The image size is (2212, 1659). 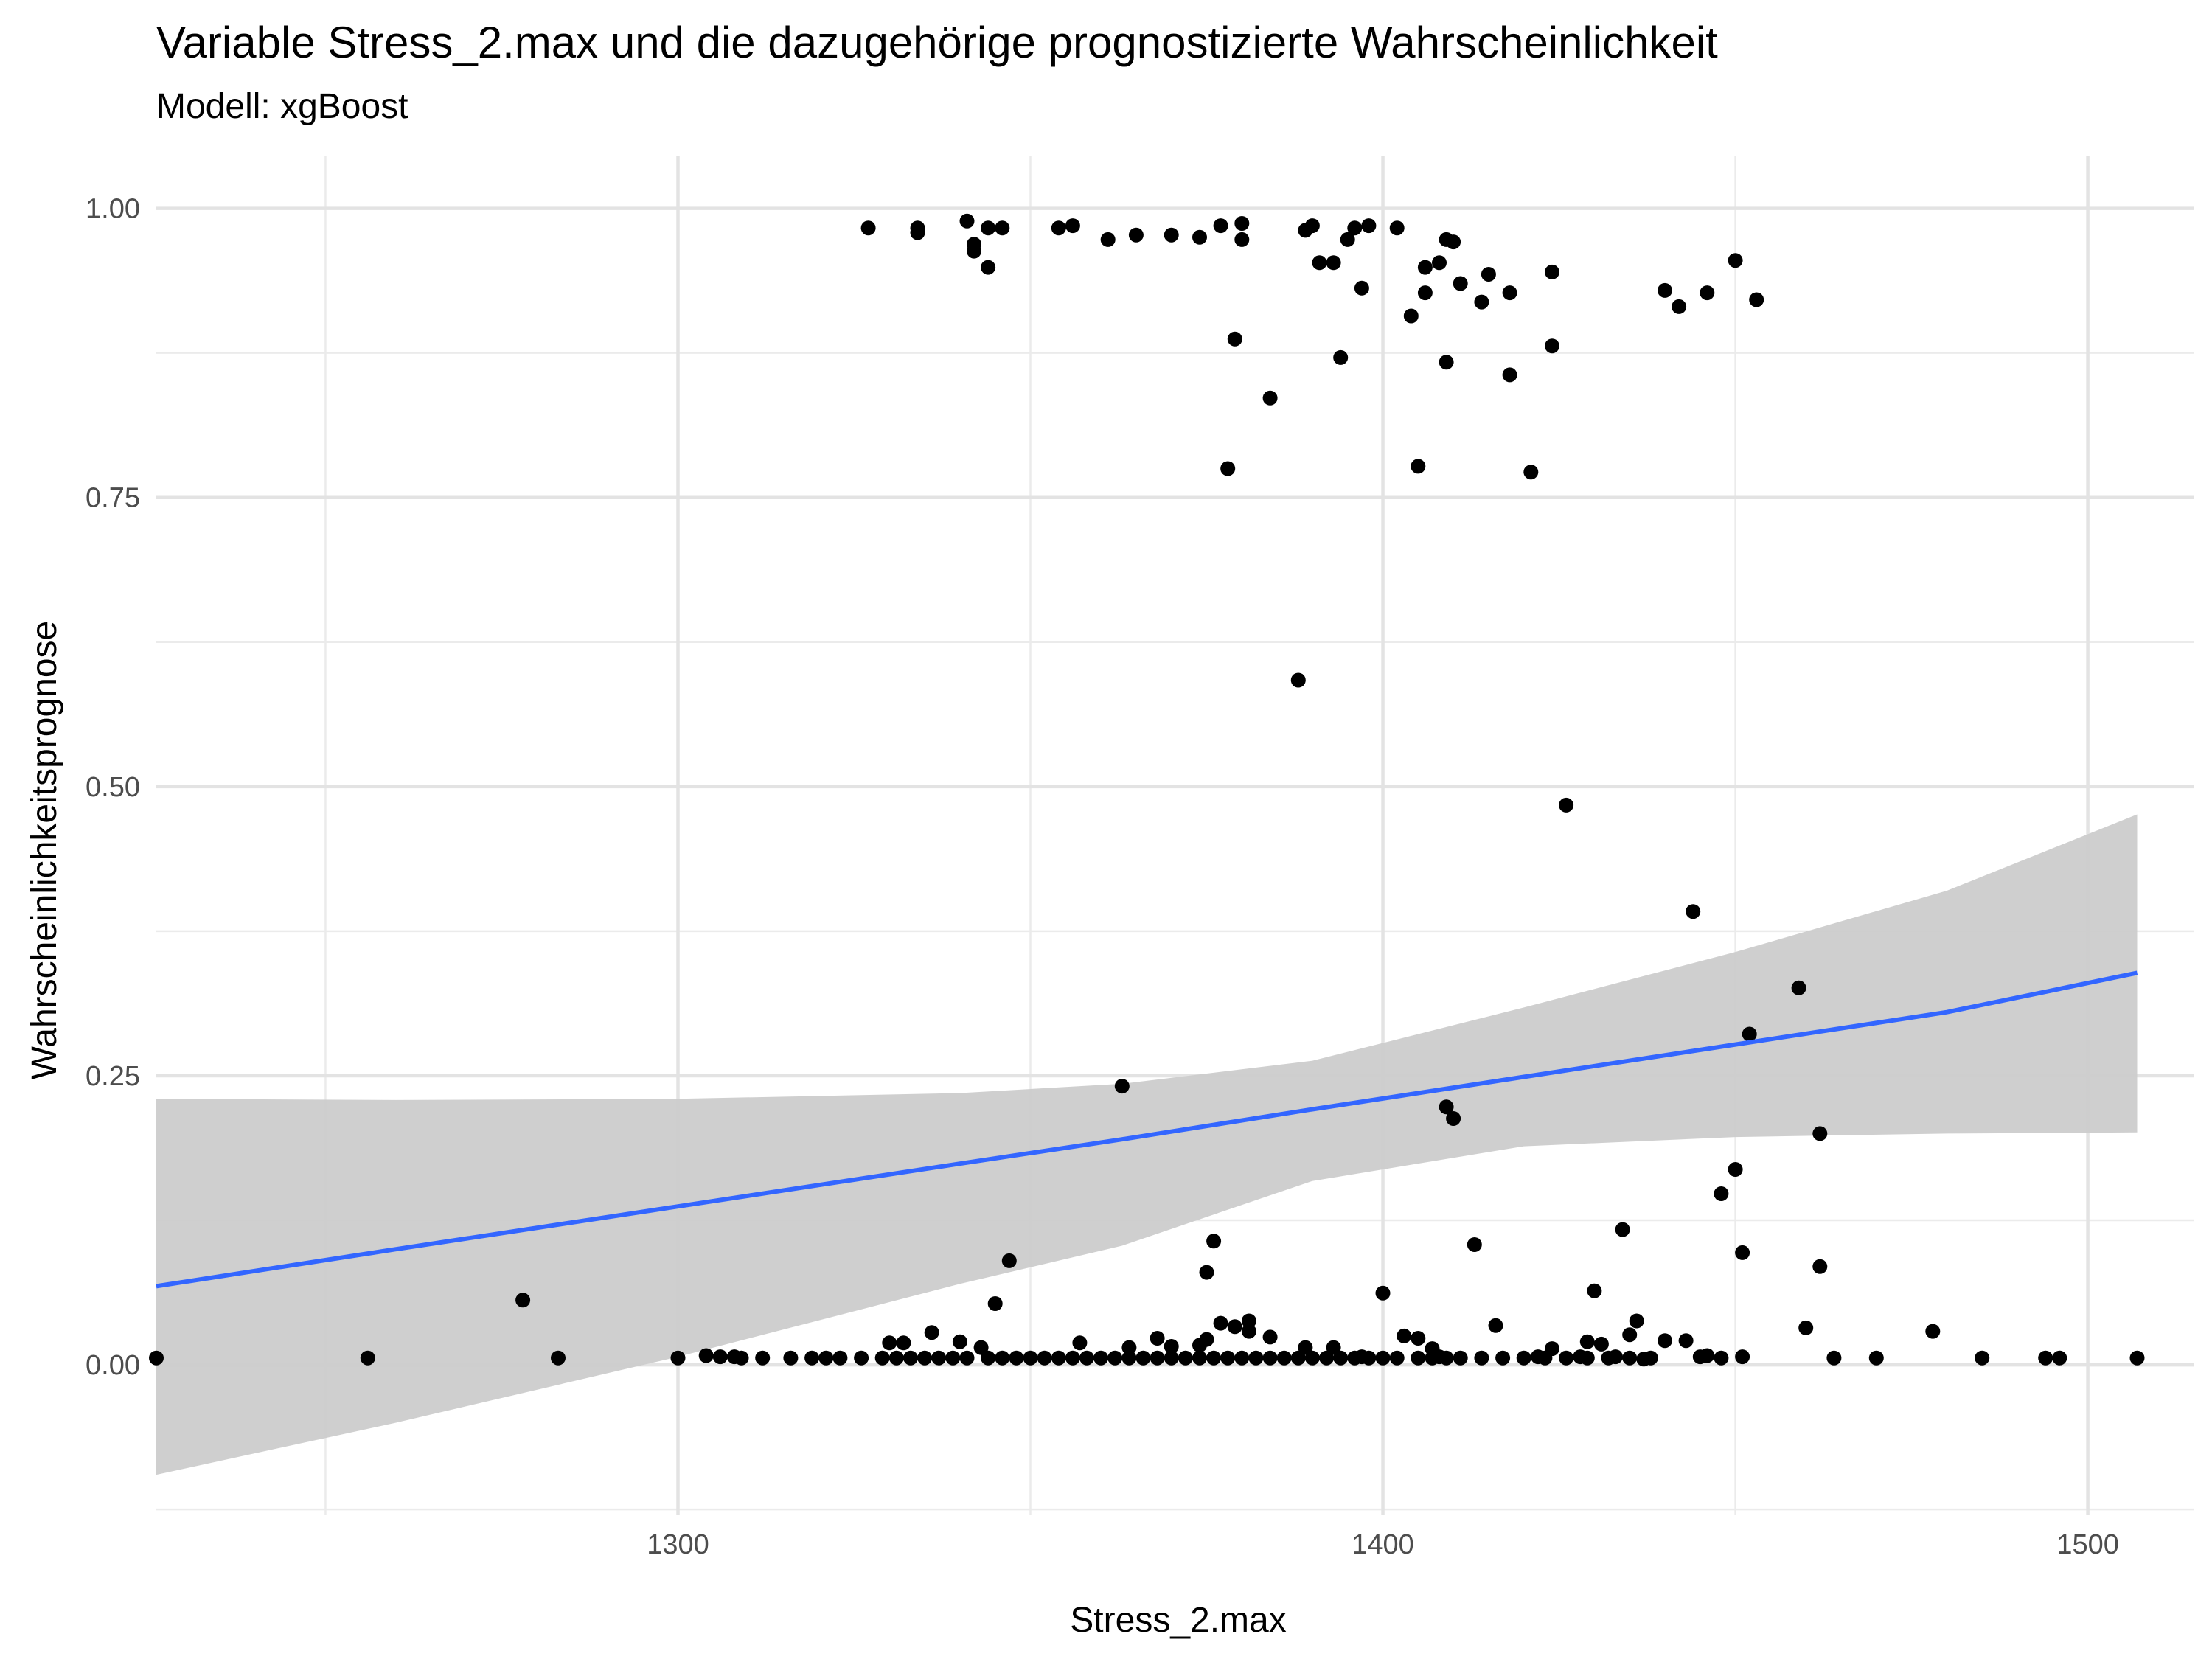 I want to click on x-tick-label: 1400, so click(x=1383, y=1544).